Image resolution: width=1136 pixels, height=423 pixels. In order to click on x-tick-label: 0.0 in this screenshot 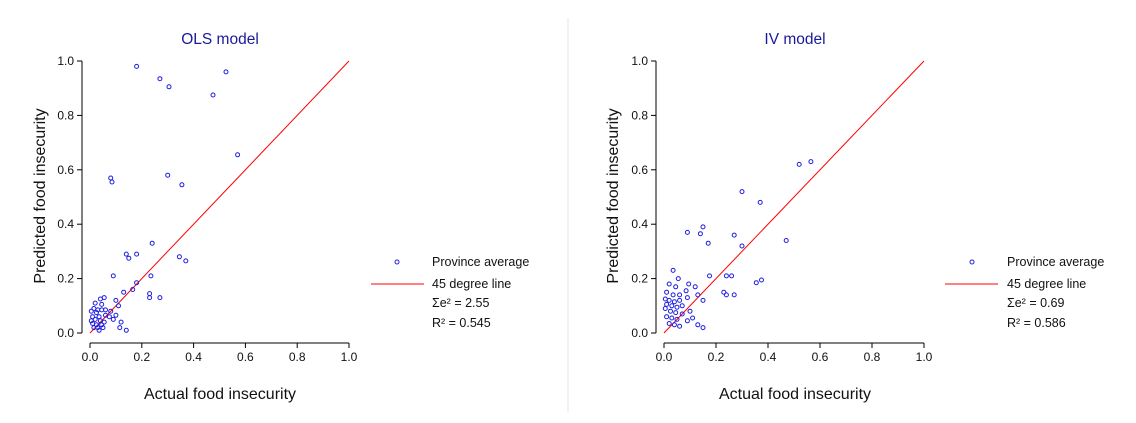, I will do `click(90, 357)`.